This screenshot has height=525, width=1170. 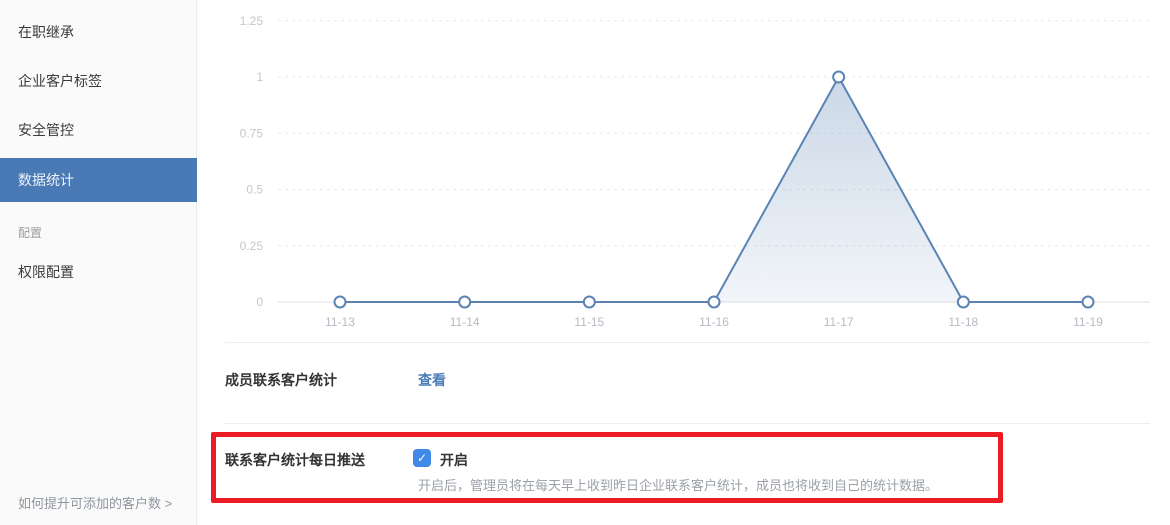 What do you see at coordinates (1088, 322) in the screenshot?
I see `svg-text: 11-19` at bounding box center [1088, 322].